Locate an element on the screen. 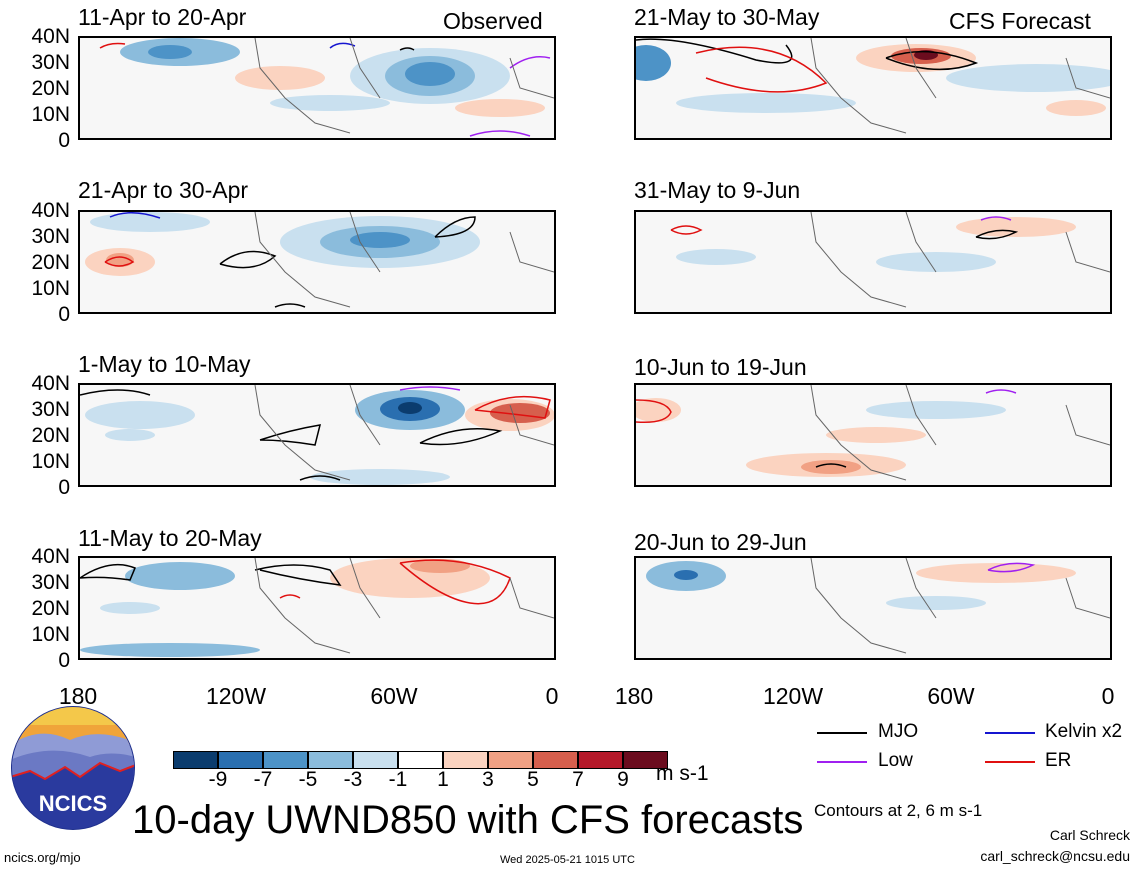 Image resolution: width=1135 pixels, height=871 pixels. colorbar-label: 1 is located at coordinates (443, 779).